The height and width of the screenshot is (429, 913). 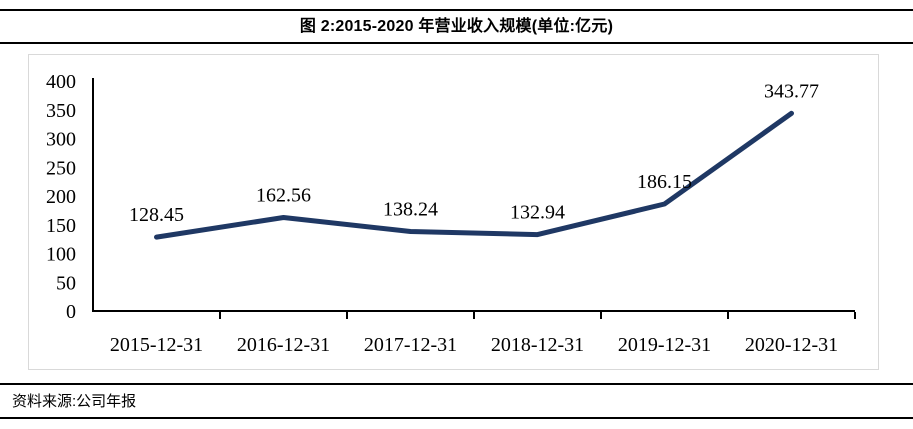 I want to click on y-tick-label: 300, so click(x=61, y=140).